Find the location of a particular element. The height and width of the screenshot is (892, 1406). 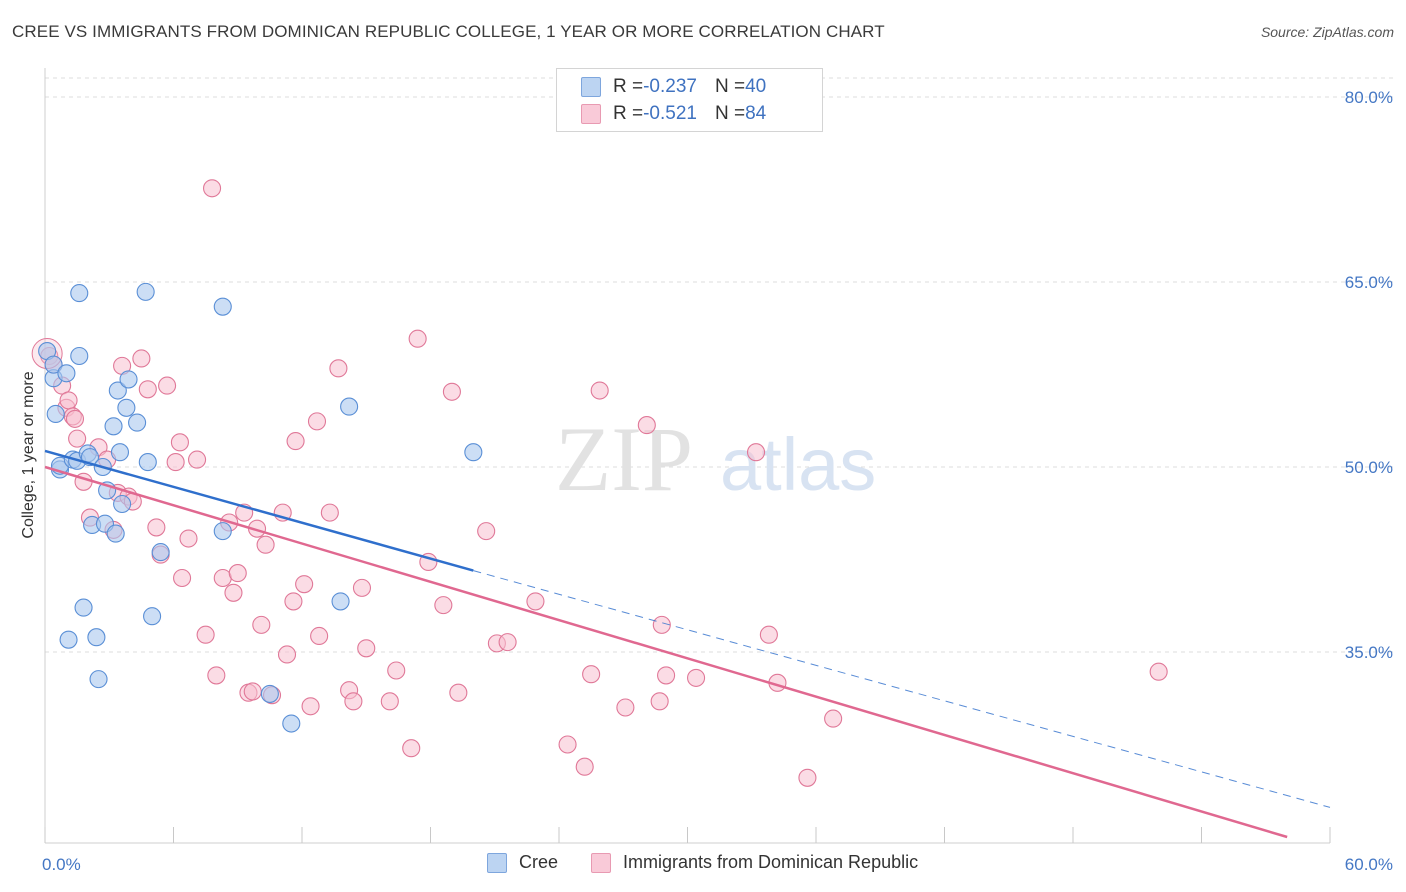

source-label: Source: ZipAtlas.com is located at coordinates (1327, 32).